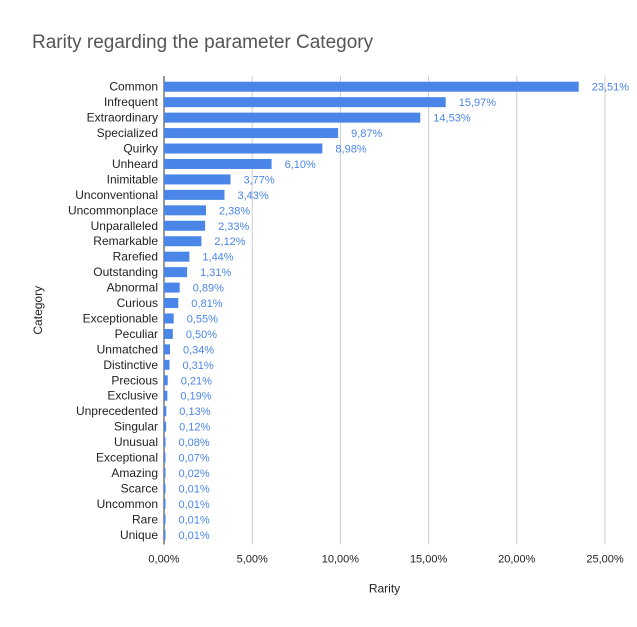 This screenshot has height=627, width=637. I want to click on chart-title: Rarity regarding the parameter Category, so click(203, 42).